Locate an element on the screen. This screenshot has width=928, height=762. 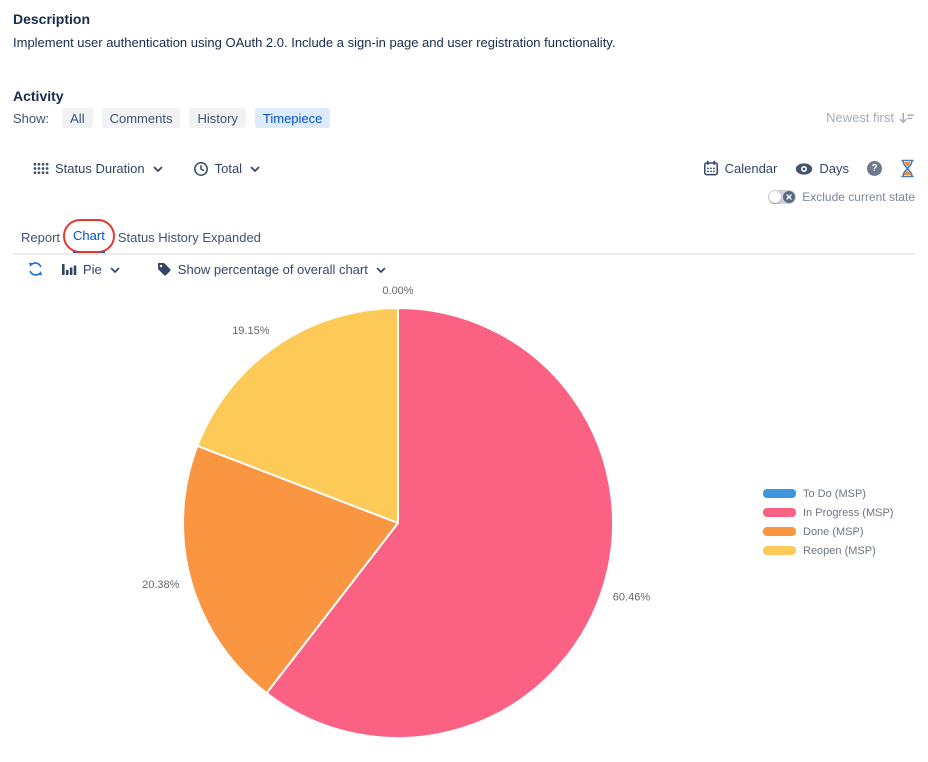
legend-item-in-progress: In Progress (MSP) is located at coordinates (828, 512).